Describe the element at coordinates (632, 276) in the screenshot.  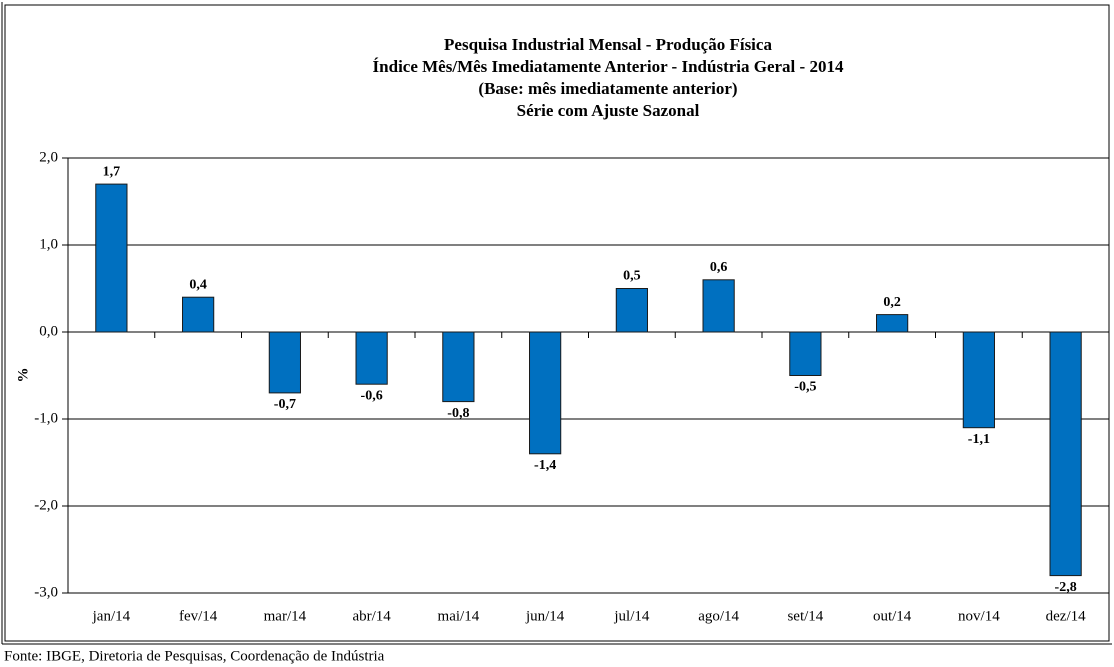
I see `data-label: 0,5` at that location.